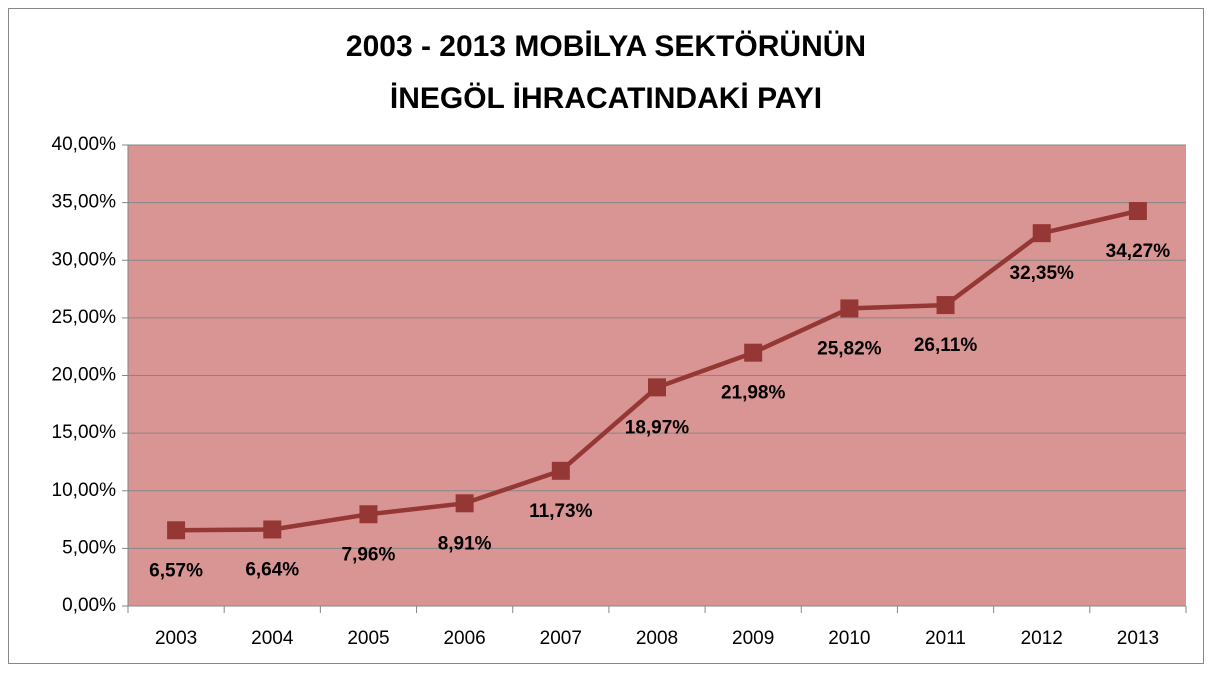 Image resolution: width=1212 pixels, height=673 pixels. Describe the element at coordinates (849, 638) in the screenshot. I see `x-tick-label: 2010` at that location.